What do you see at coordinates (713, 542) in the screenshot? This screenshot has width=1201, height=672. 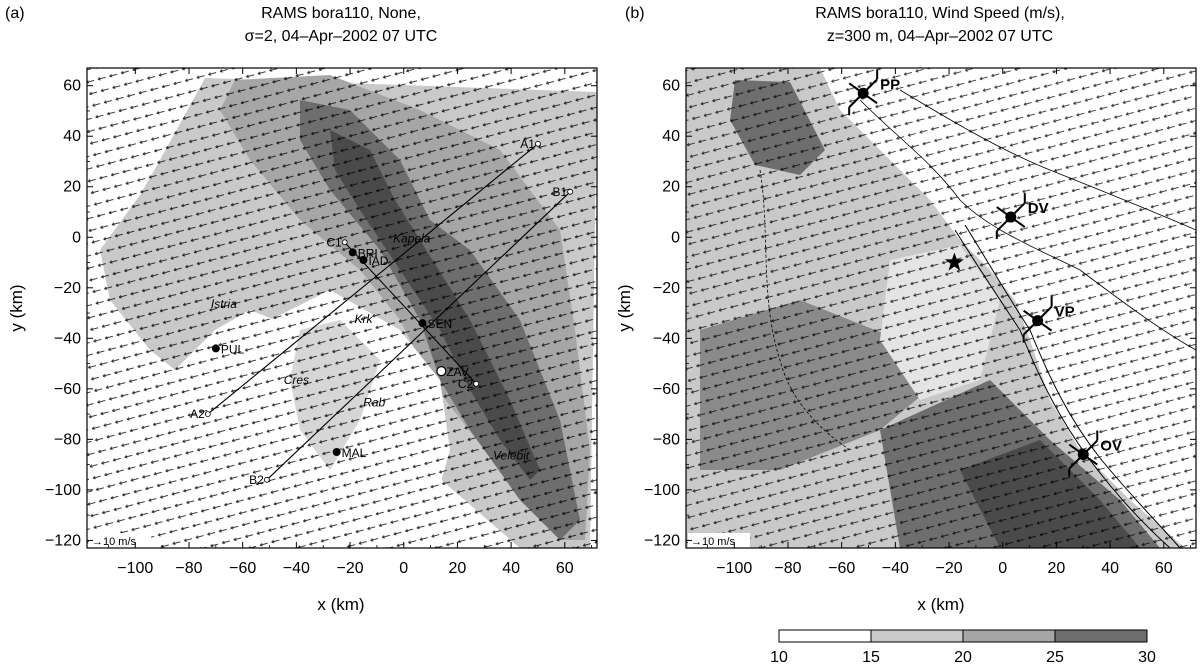 I see `ref-vector-label-b: →10 m/s` at bounding box center [713, 542].